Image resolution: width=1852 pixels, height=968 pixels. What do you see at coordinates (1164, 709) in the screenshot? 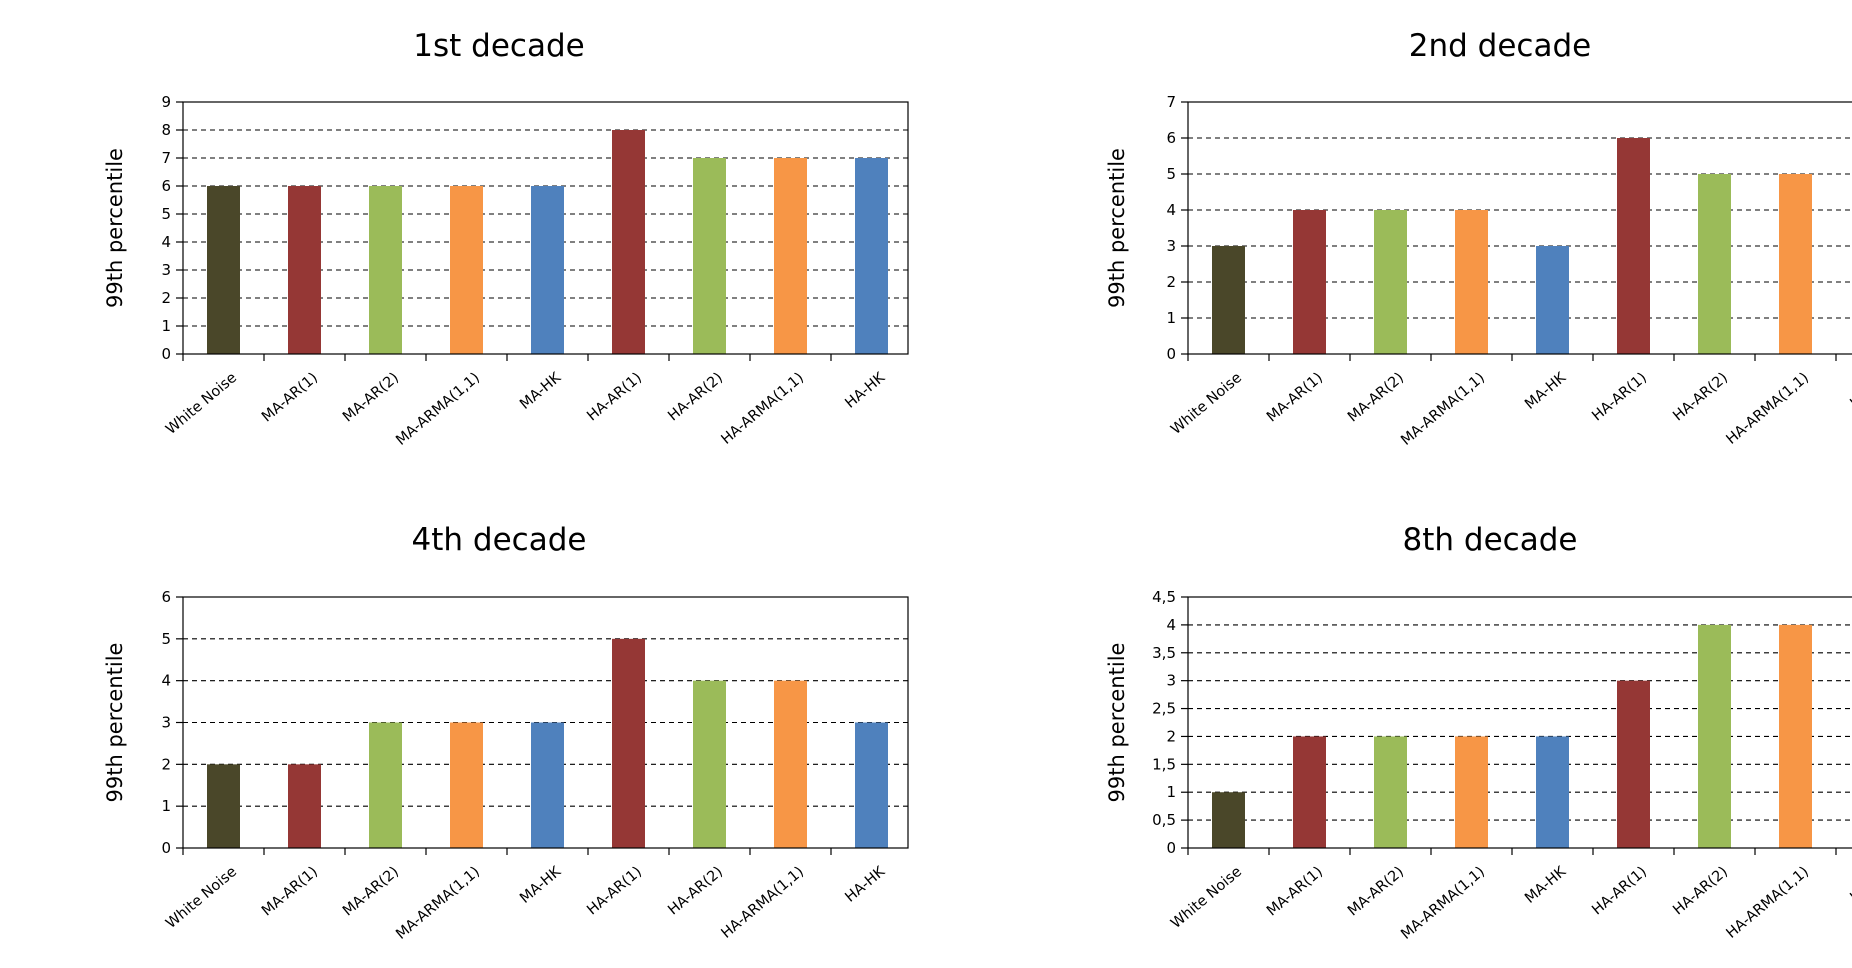
I see `y-tick-label: 2,5` at bounding box center [1164, 709].